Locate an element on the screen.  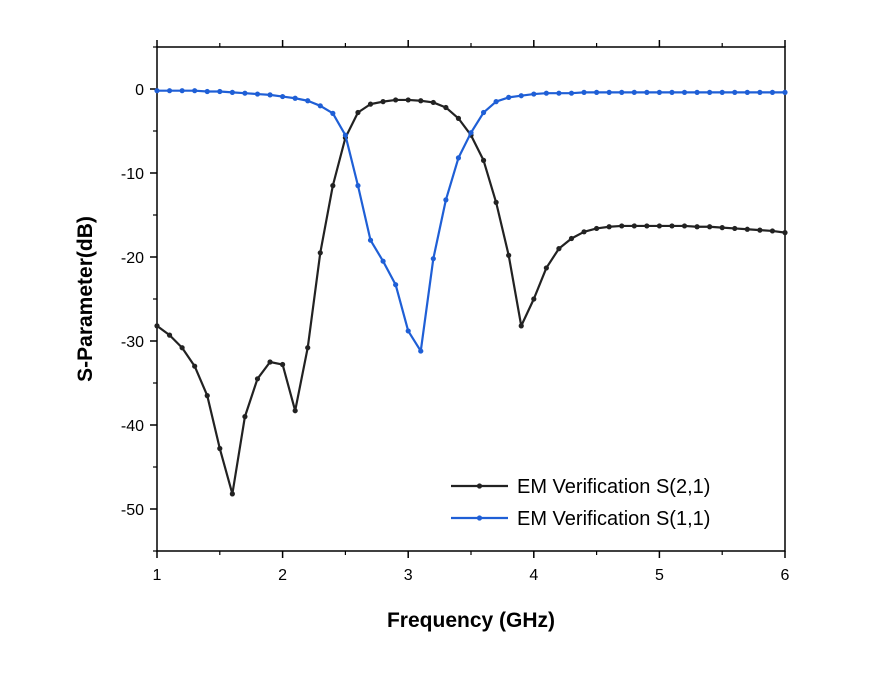
x-tick-label: 5 is located at coordinates (659, 575).